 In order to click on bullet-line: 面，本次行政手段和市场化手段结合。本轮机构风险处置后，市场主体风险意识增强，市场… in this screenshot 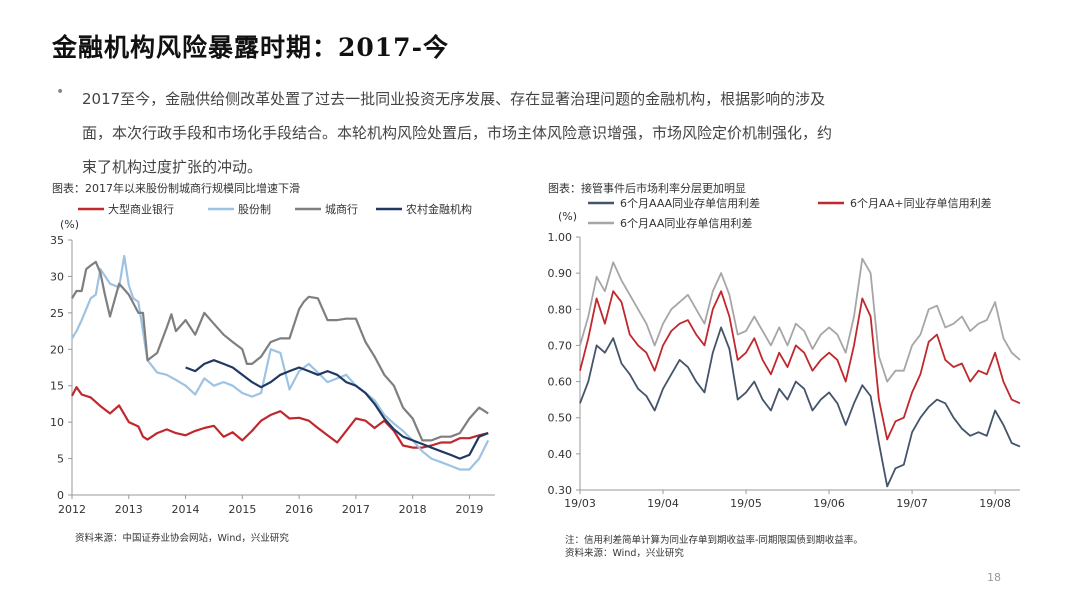, I will do `click(457, 133)`.